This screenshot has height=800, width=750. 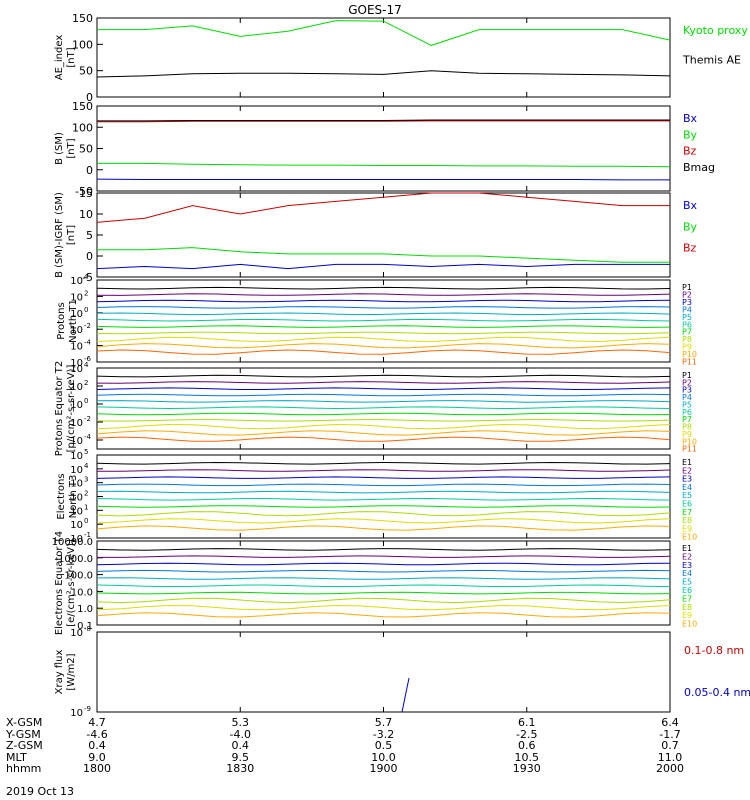 I want to click on legend-entry: 0.1-0.8 nm, so click(x=714, y=650).